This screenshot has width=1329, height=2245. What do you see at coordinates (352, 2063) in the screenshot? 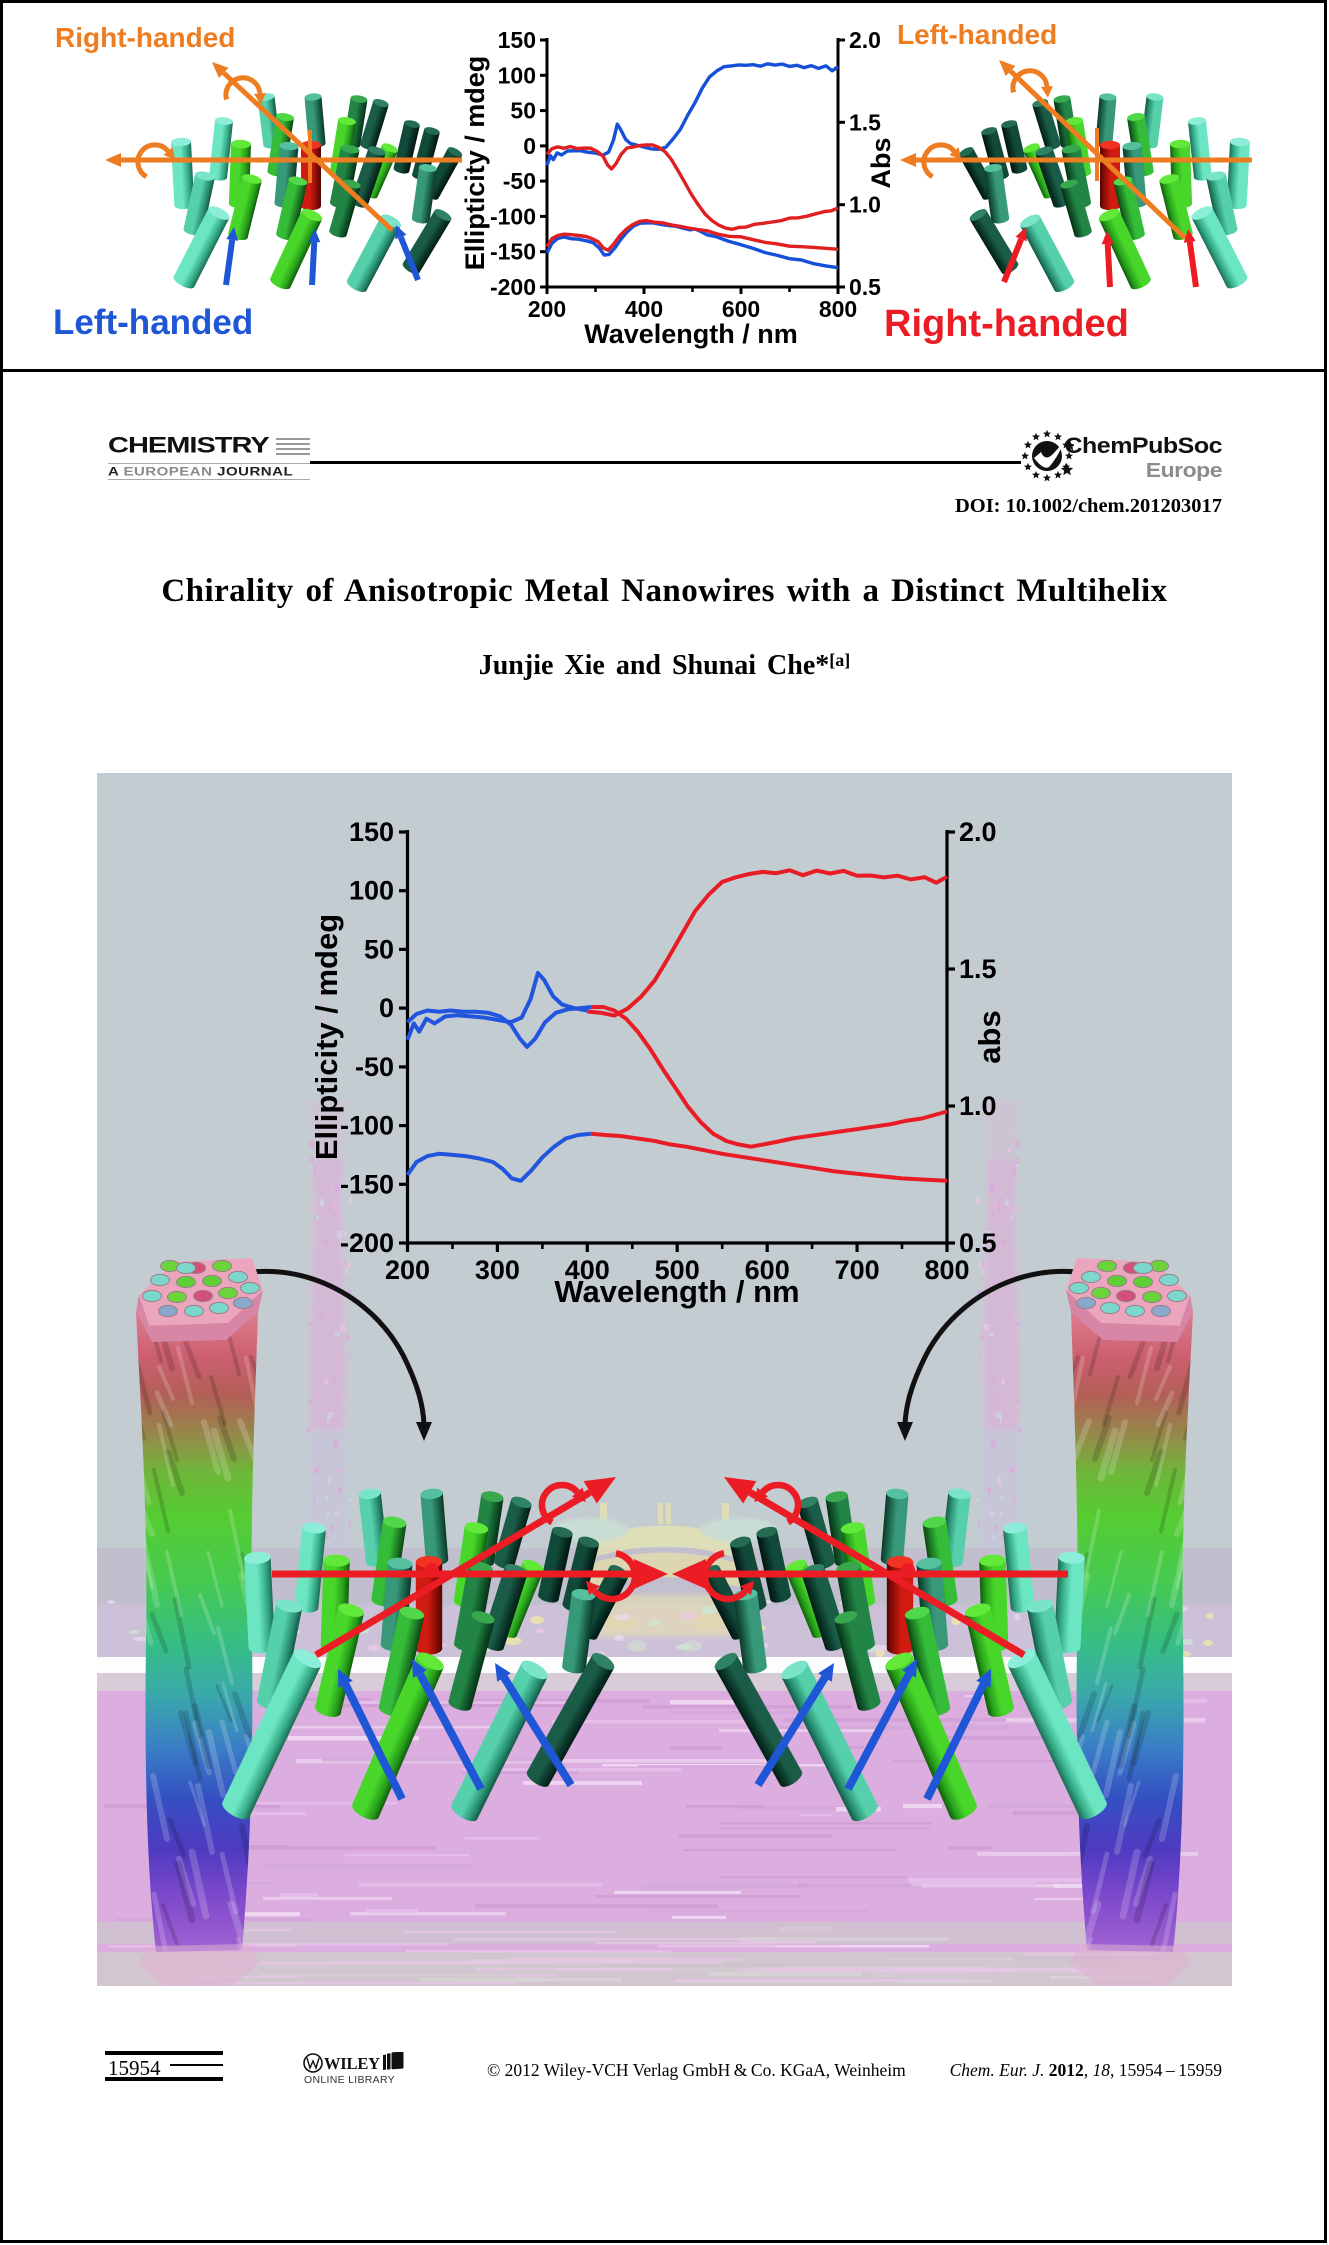
I see `svg-text: WILEY` at bounding box center [352, 2063].